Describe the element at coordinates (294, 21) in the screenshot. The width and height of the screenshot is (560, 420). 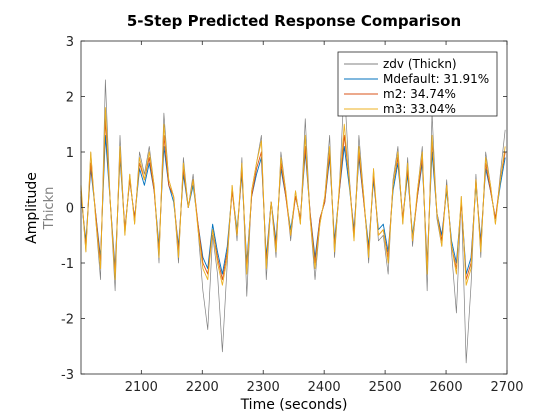
I see `chart-title: 5-Step Predicted Response Comparison` at that location.